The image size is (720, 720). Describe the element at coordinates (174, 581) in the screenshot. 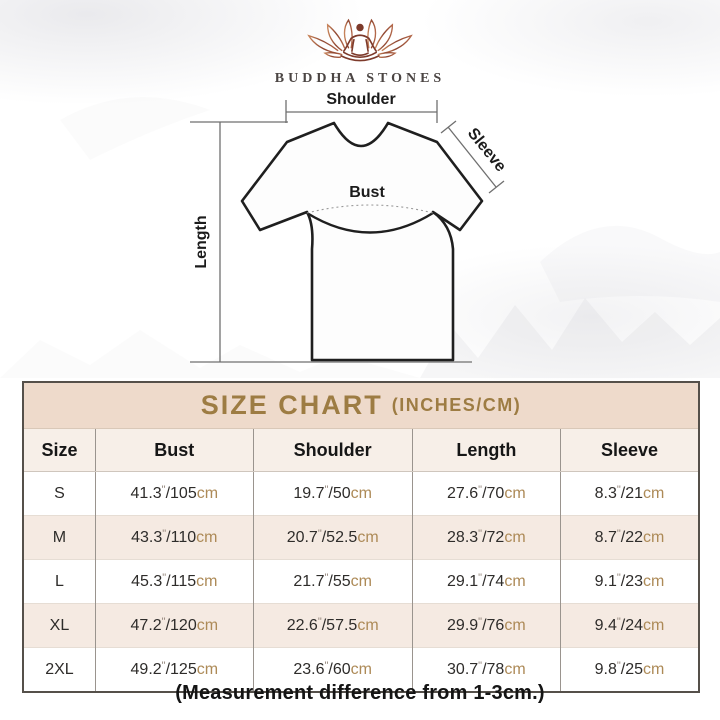

I see `bust-measurement-cell: 45.3"/115cm` at that location.